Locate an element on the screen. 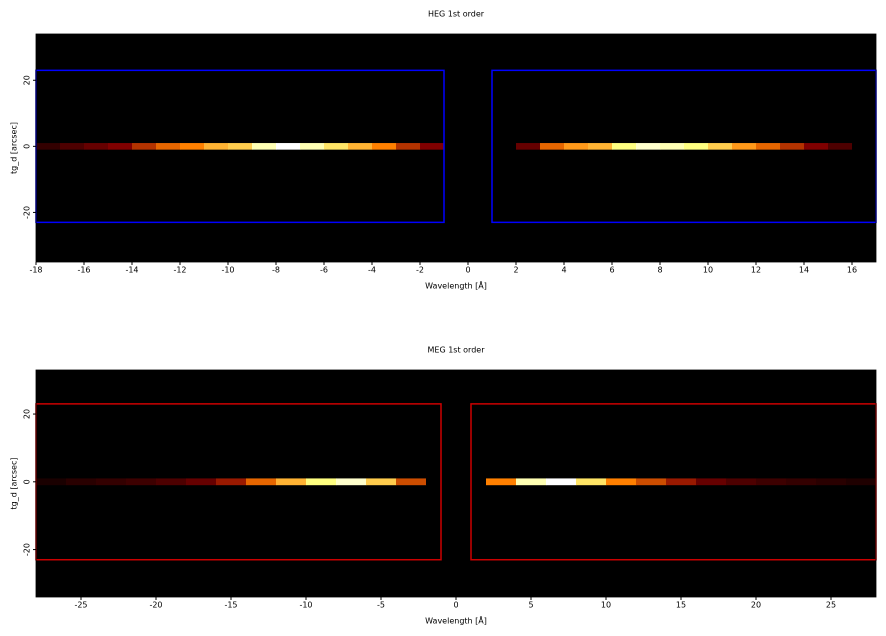  x-tick-label: 2 is located at coordinates (515, 270).